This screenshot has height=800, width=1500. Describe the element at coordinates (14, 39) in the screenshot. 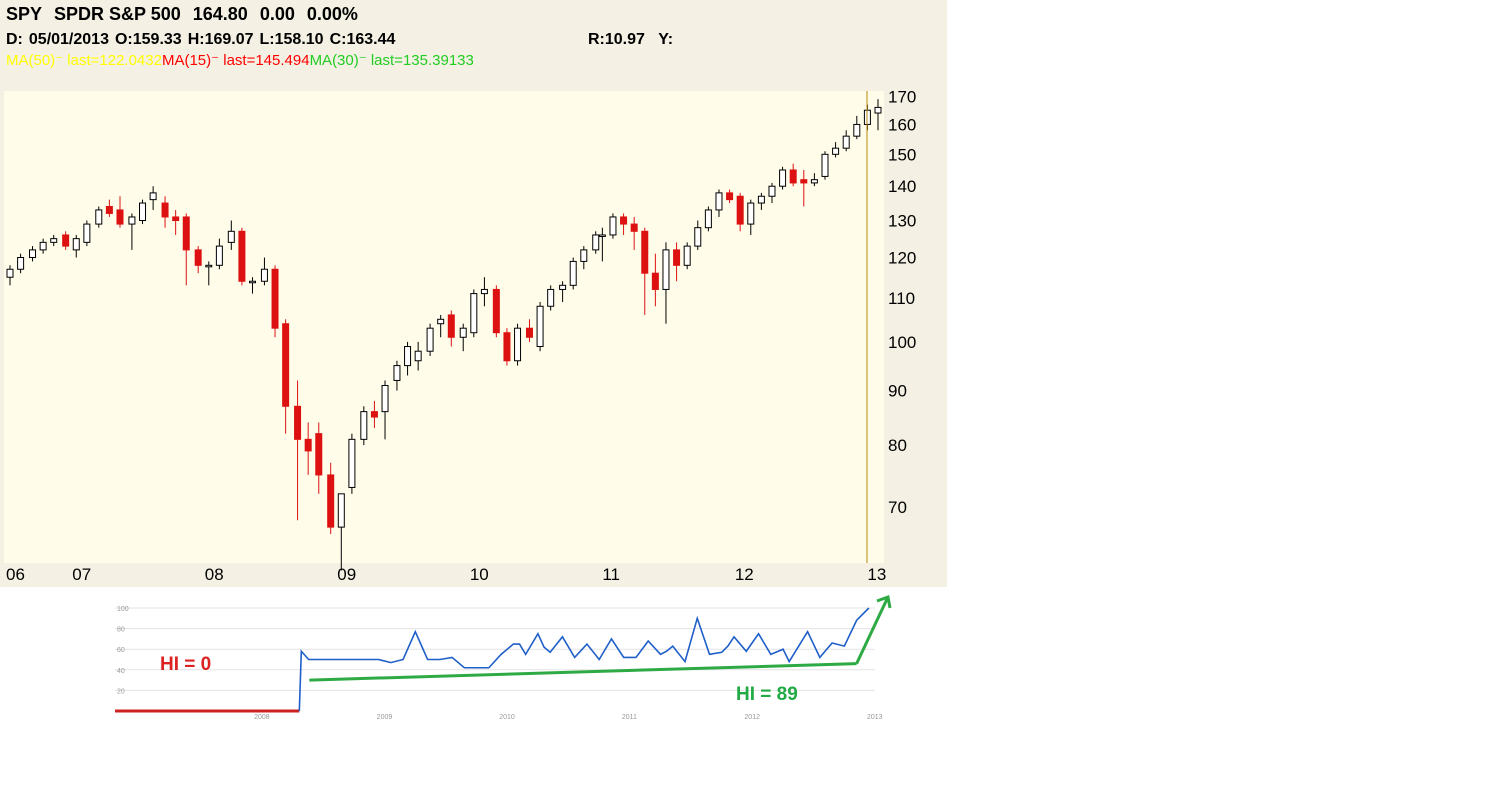

I see `date-label: D:` at that location.